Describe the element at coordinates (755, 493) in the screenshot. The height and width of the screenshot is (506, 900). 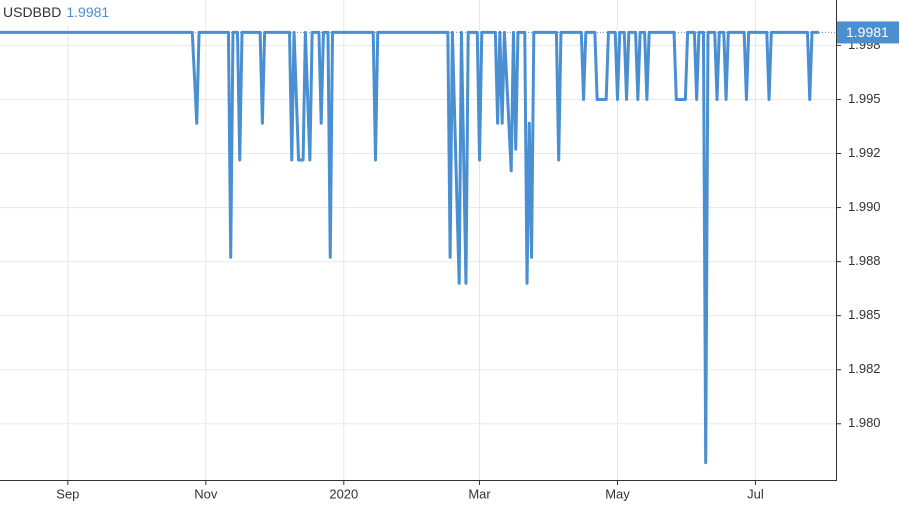
I see `x-tick-label: Jul` at that location.